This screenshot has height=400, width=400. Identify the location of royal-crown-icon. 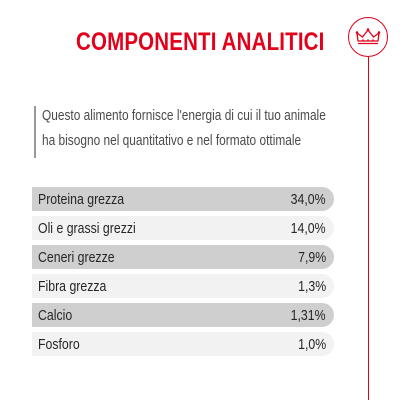
(368, 36).